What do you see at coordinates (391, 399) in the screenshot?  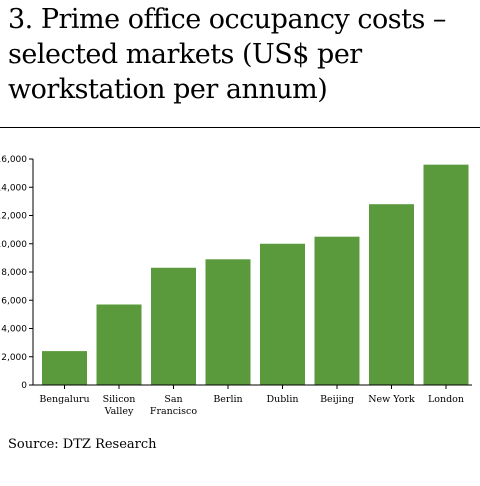 I see `x-category-label: New York` at bounding box center [391, 399].